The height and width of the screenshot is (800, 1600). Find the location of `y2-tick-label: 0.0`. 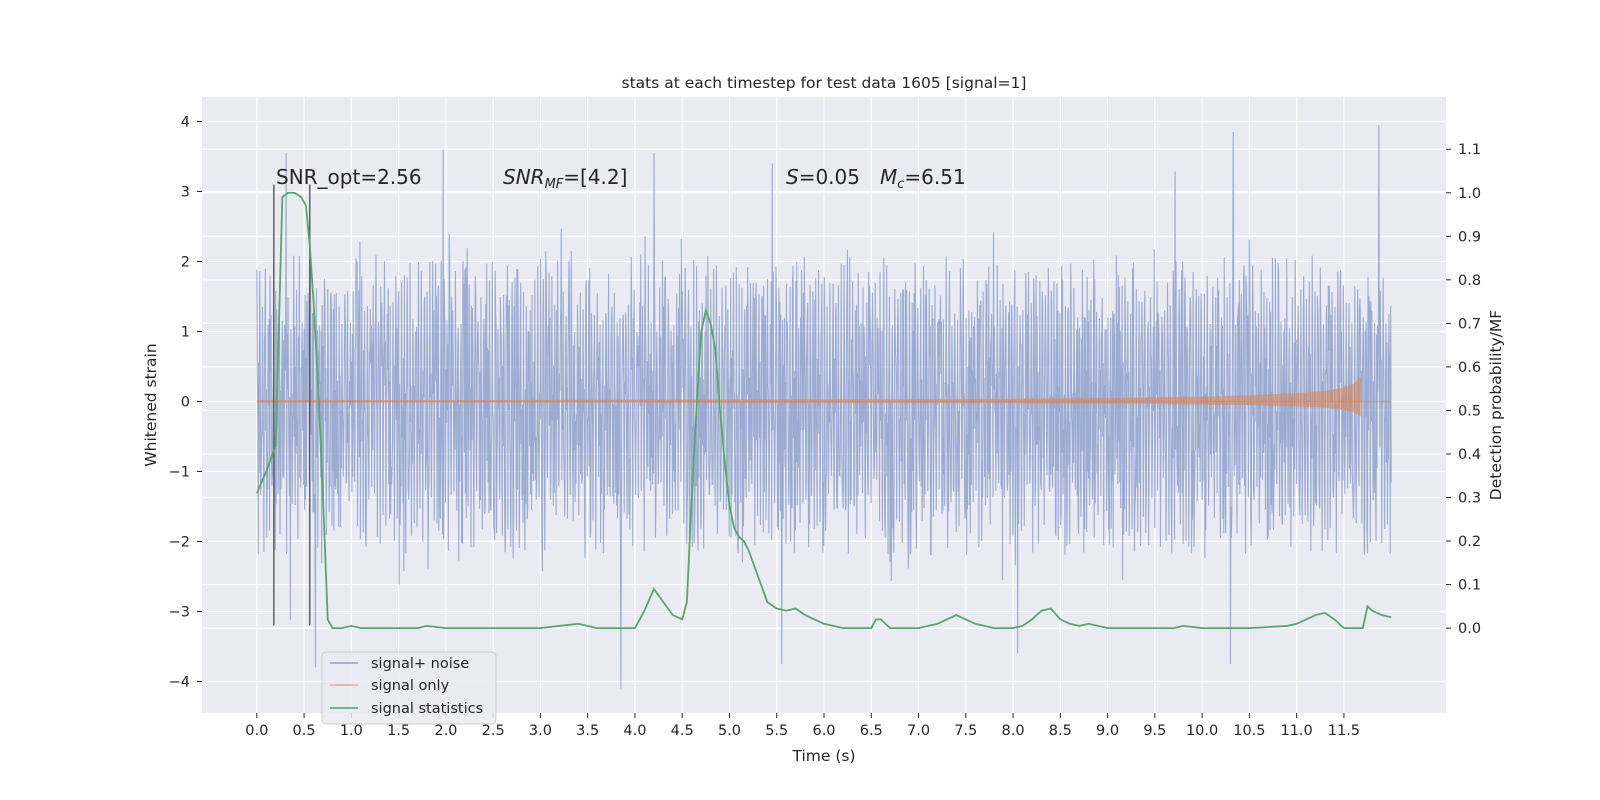

y2-tick-label: 0.0 is located at coordinates (1469, 629).